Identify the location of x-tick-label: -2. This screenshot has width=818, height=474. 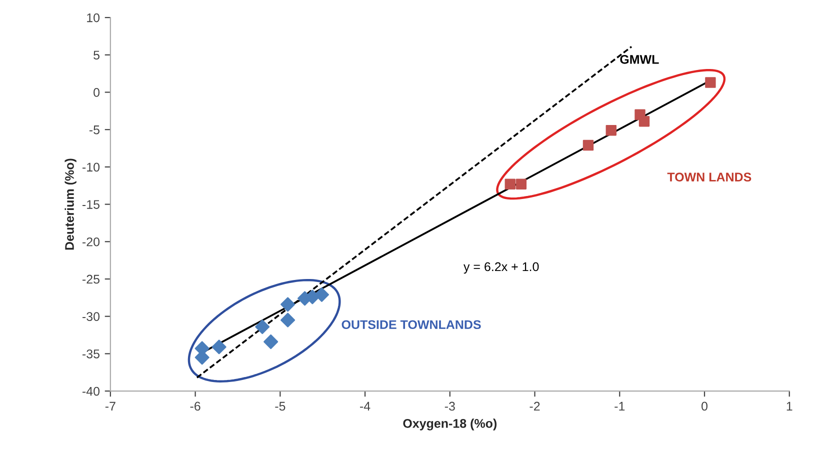
(535, 406).